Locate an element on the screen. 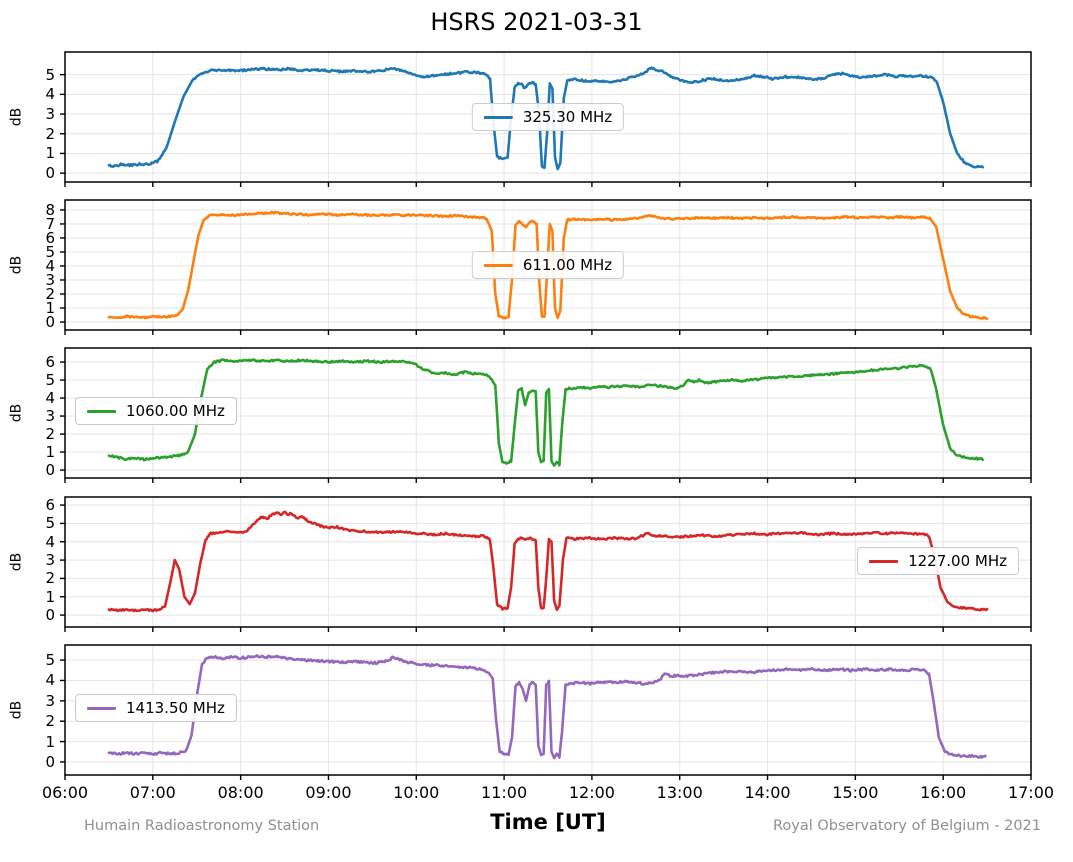  x-tick-label: 10:00 is located at coordinates (416, 792).